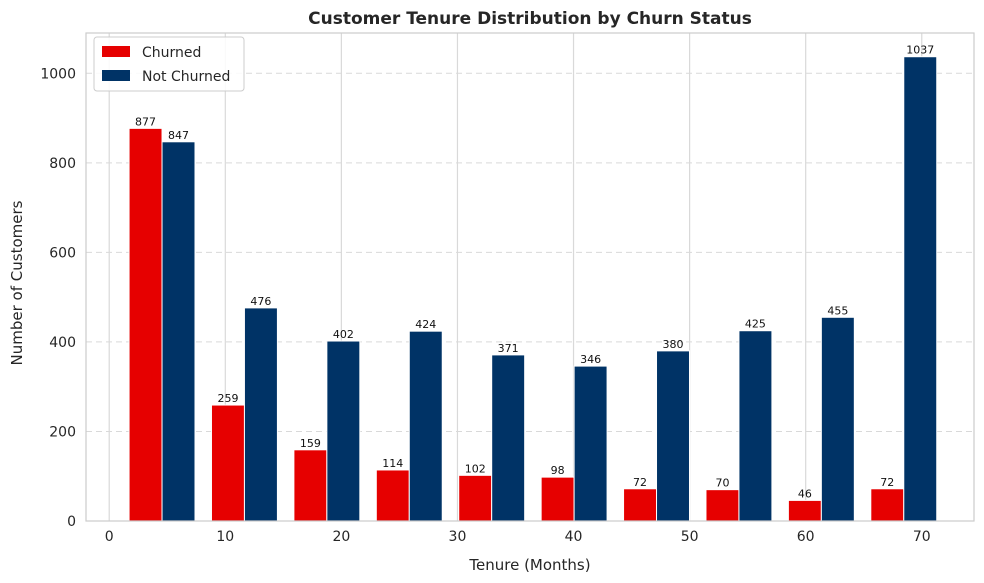 This screenshot has width=984, height=583. I want to click on data-label-not-churned: 424, so click(425, 324).